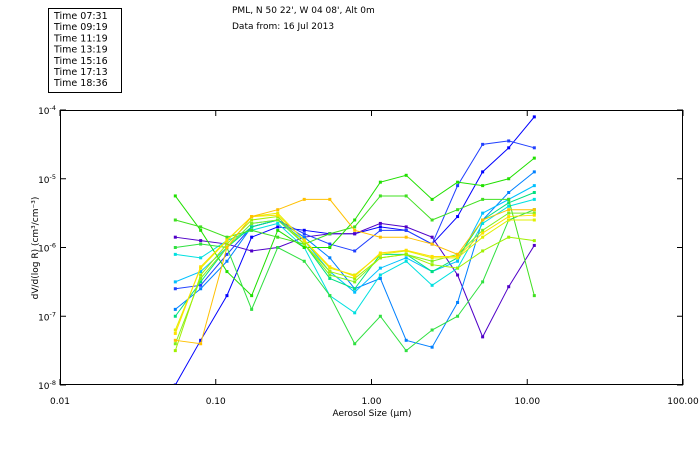 The width and height of the screenshot is (700, 450). Describe the element at coordinates (80, 16) in the screenshot. I see `legend-entry: Time 07:31` at that location.